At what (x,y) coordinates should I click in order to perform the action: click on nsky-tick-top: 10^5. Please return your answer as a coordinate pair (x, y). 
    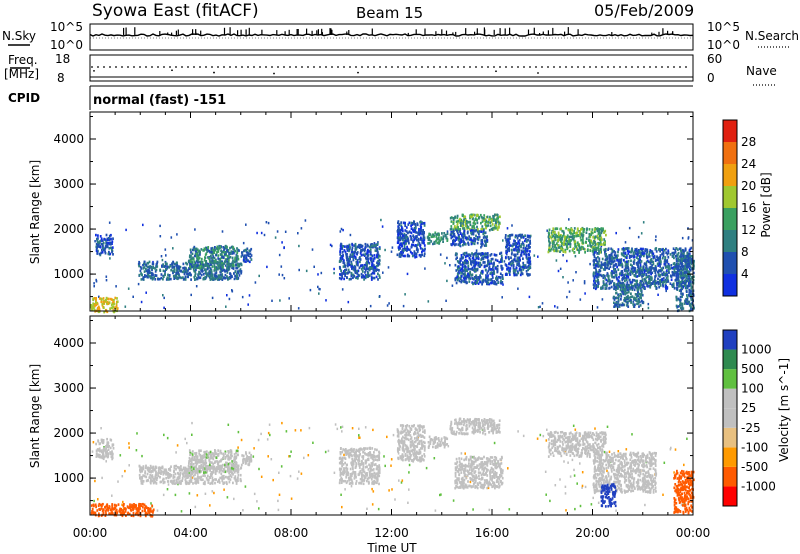
    Looking at the image, I should click on (66, 27).